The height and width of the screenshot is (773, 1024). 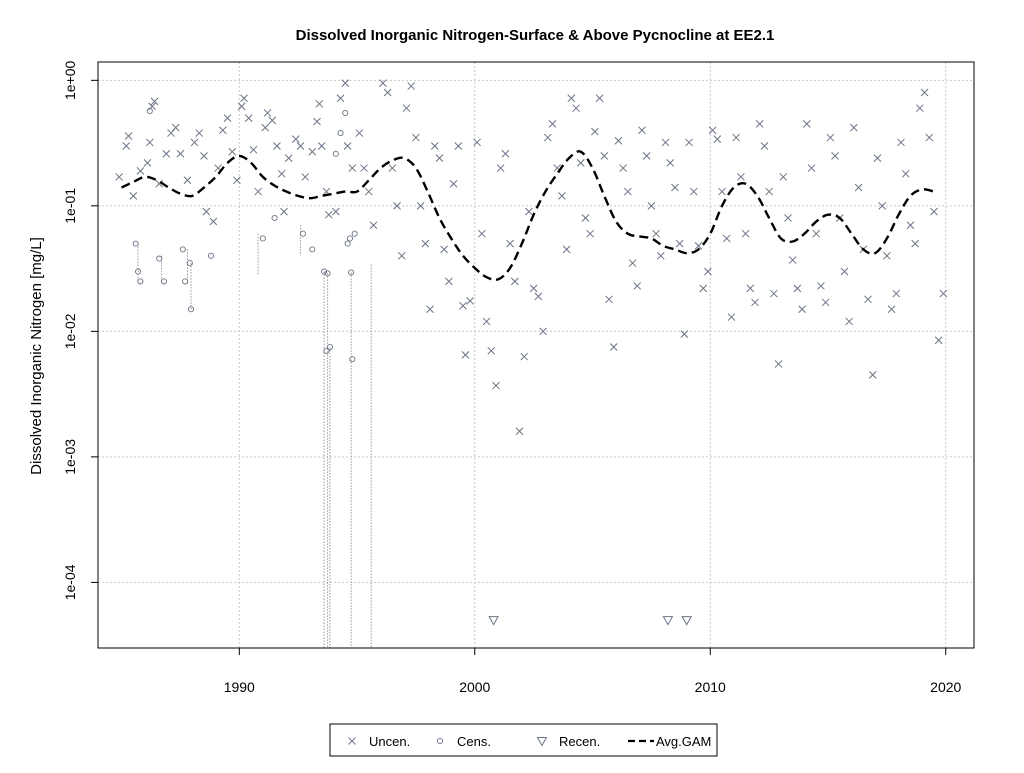 What do you see at coordinates (523, 740) in the screenshot?
I see `legend: Uncen. Cens. Recen. Avg.GAM` at bounding box center [523, 740].